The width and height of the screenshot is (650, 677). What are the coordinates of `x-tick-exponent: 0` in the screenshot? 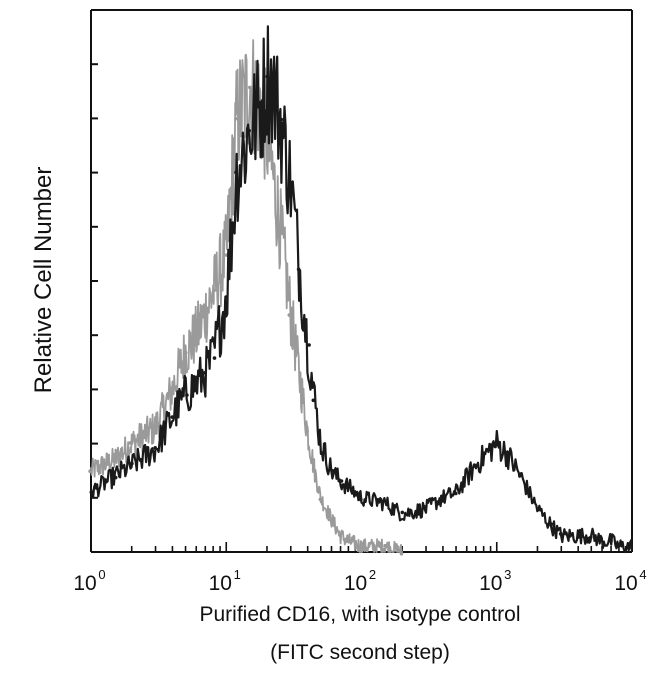 It's located at (101, 574).